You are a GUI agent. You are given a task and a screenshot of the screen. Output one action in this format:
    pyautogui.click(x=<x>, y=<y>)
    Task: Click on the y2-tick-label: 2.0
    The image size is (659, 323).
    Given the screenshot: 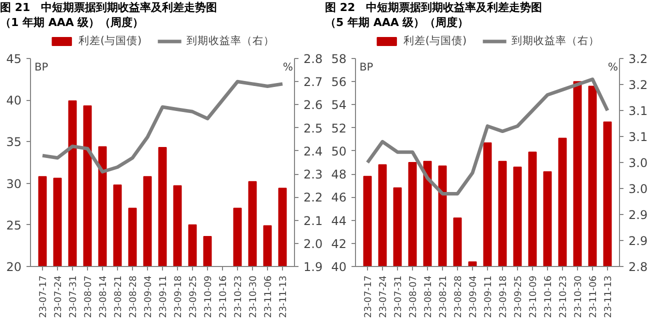 What is the action you would take?
    pyautogui.click(x=313, y=243)
    